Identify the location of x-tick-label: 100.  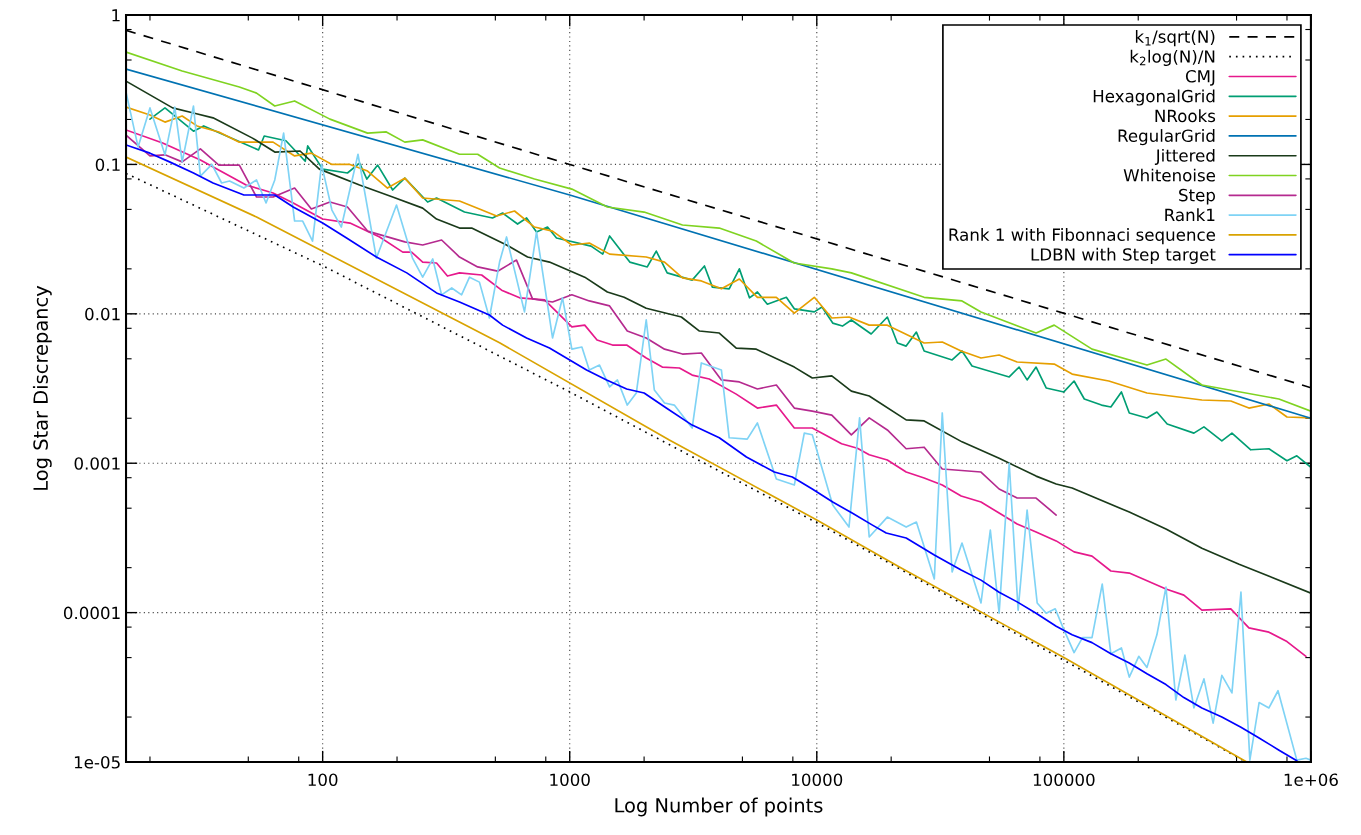
(323, 780).